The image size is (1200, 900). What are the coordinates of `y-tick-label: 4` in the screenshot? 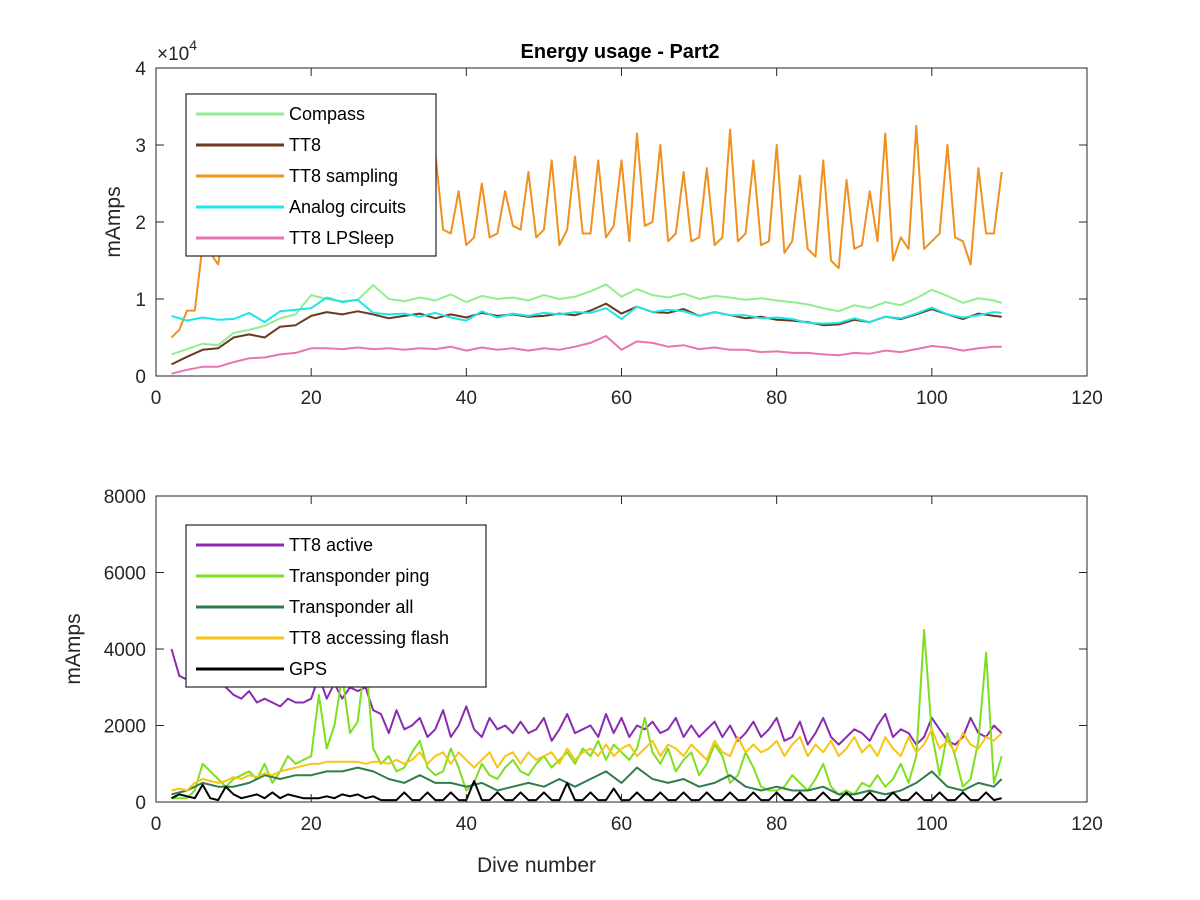 It's located at (140, 69).